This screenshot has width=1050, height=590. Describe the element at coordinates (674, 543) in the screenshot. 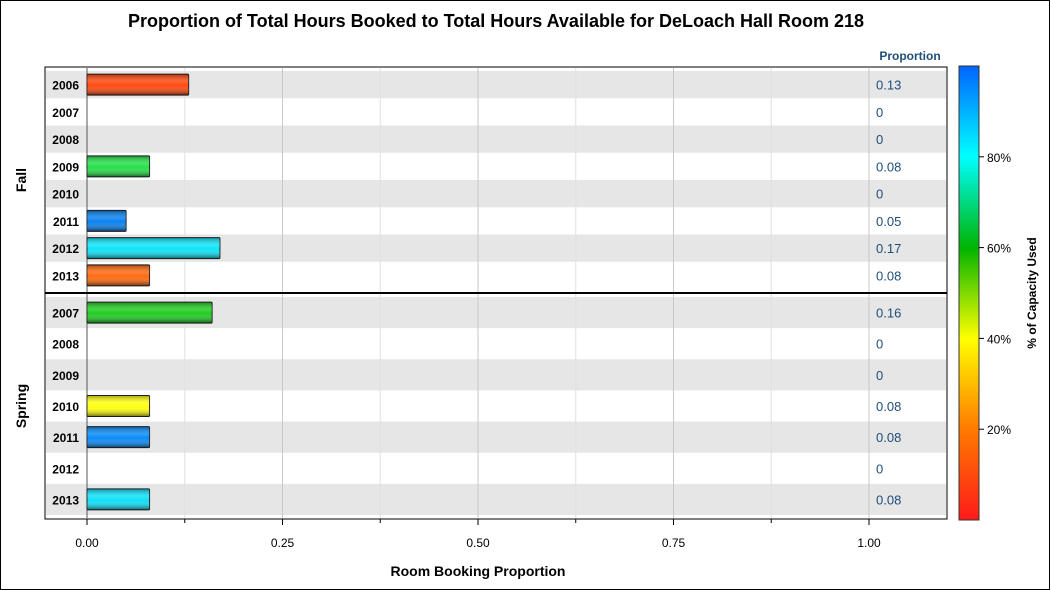

I see `x-tick-label: 0.75` at that location.